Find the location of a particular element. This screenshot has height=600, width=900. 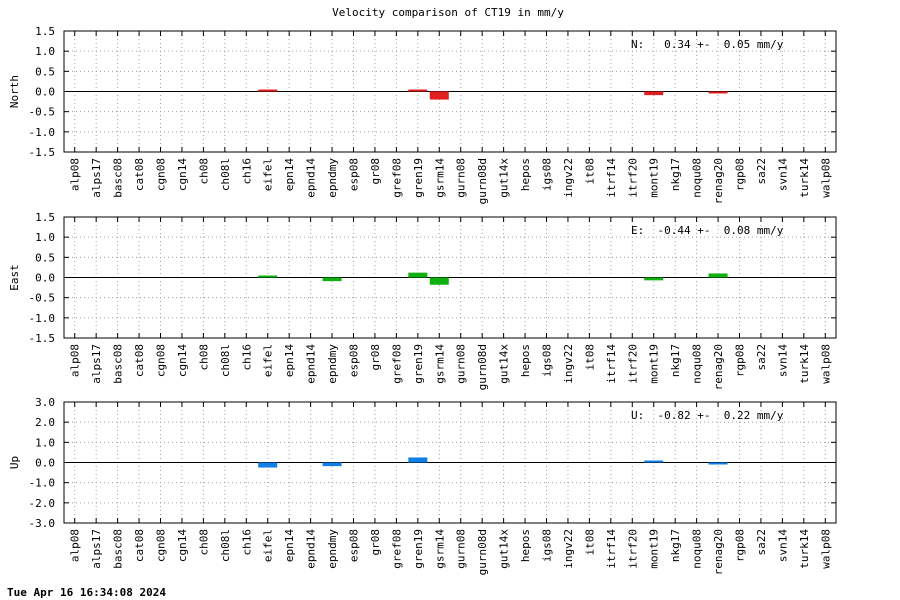

x-category-label: gsrm14 is located at coordinates (439, 549).